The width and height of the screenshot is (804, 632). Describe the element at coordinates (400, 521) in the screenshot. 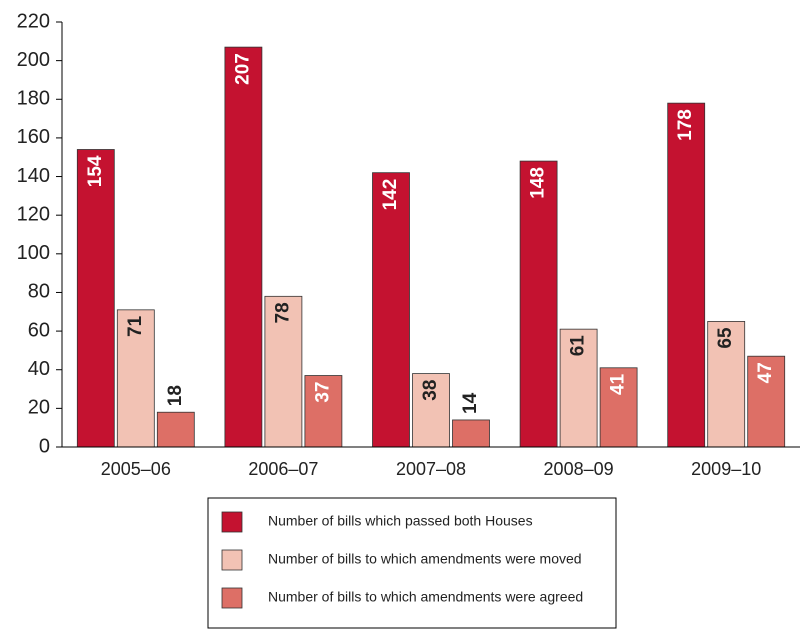

I see `legend-label: Number of bills which passed both Houses` at that location.